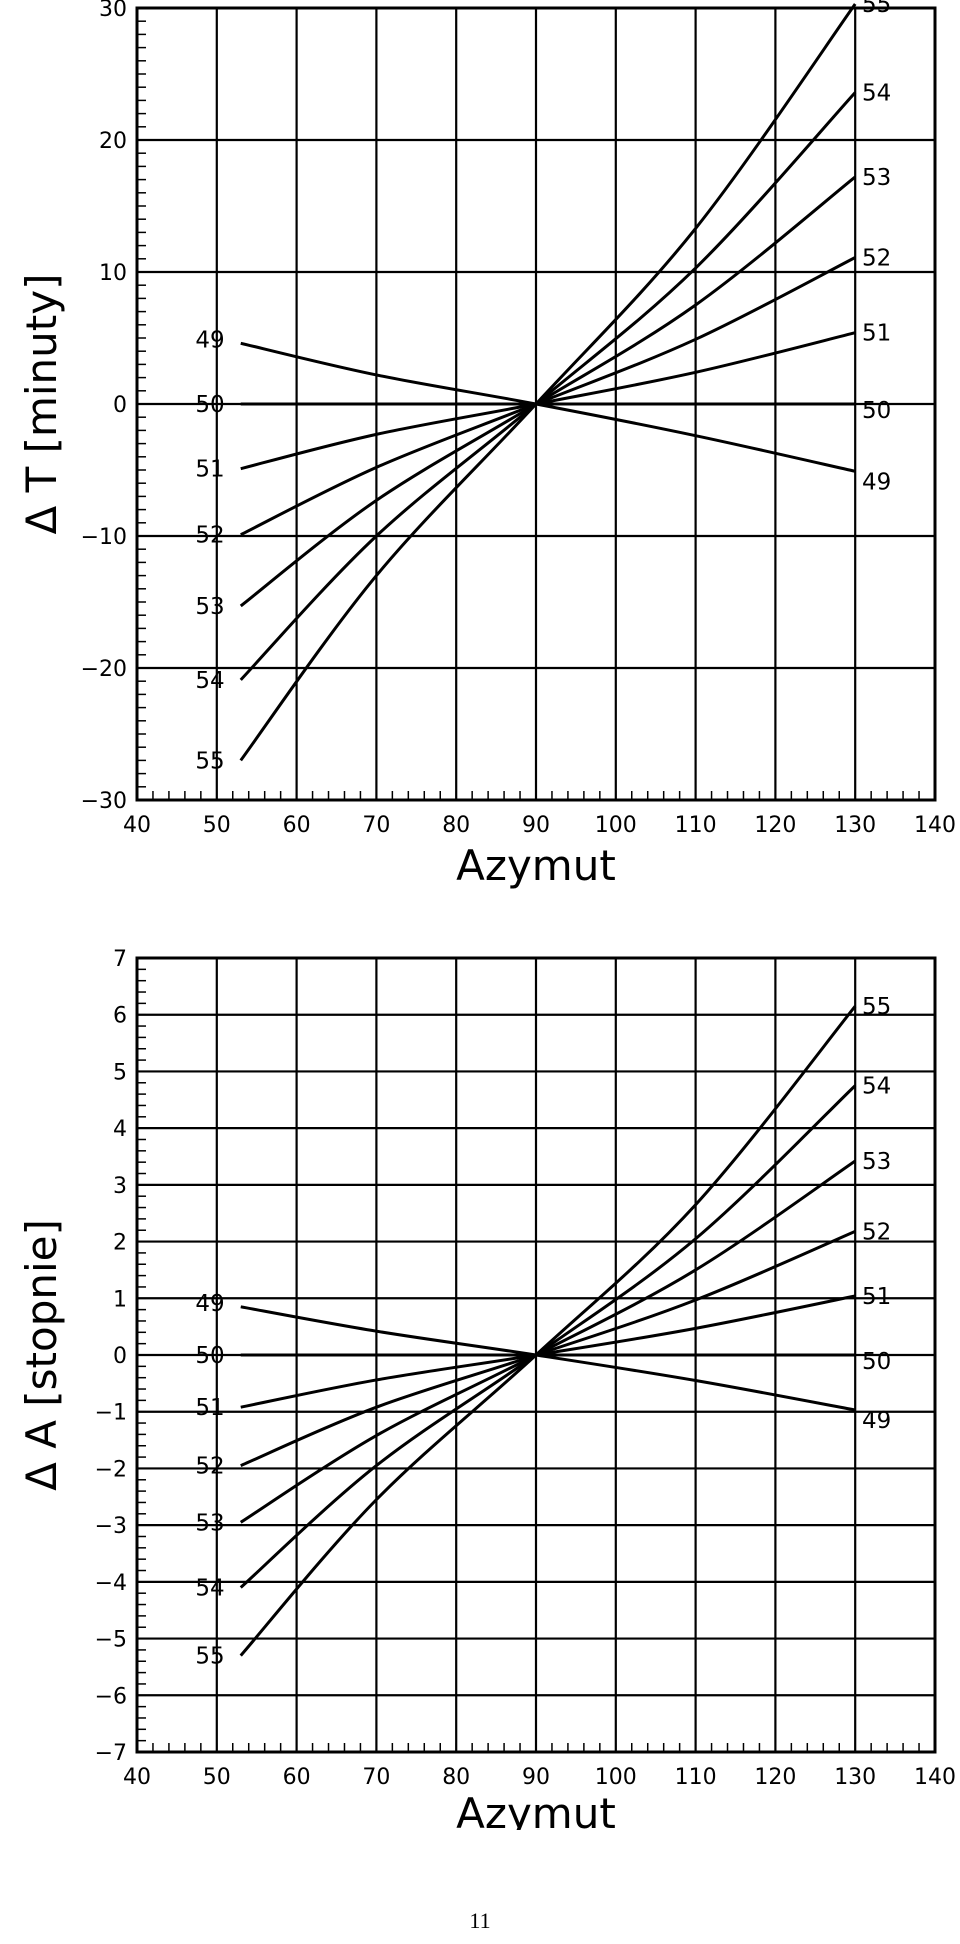  I want to click on y-tick-label: −1, so click(111, 1413).